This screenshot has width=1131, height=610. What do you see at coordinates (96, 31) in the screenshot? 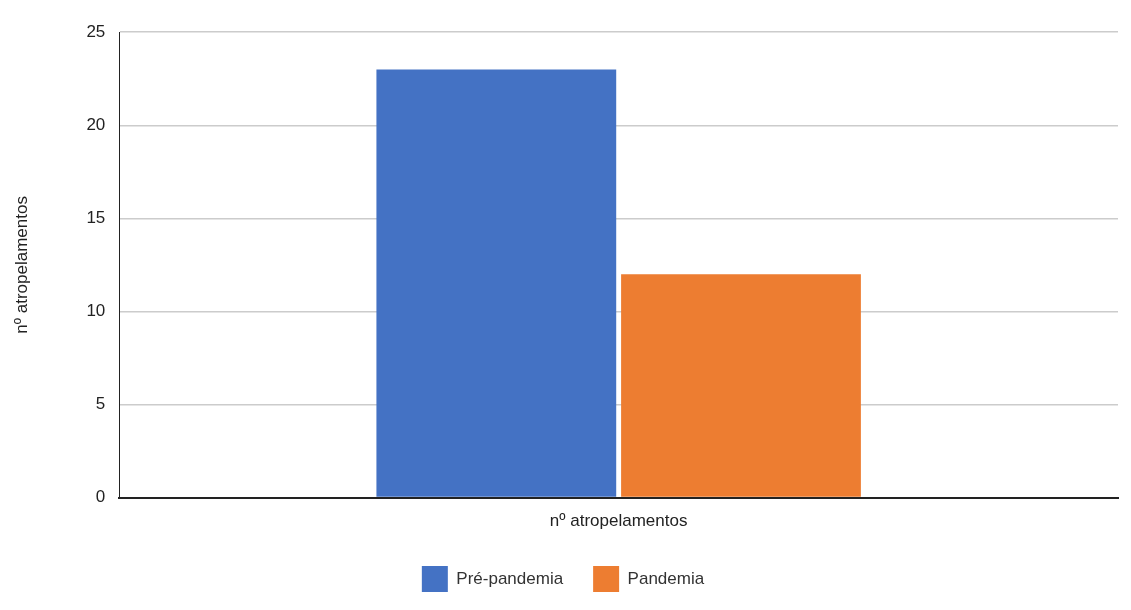
I see `y-tick-label: 25` at bounding box center [96, 31].